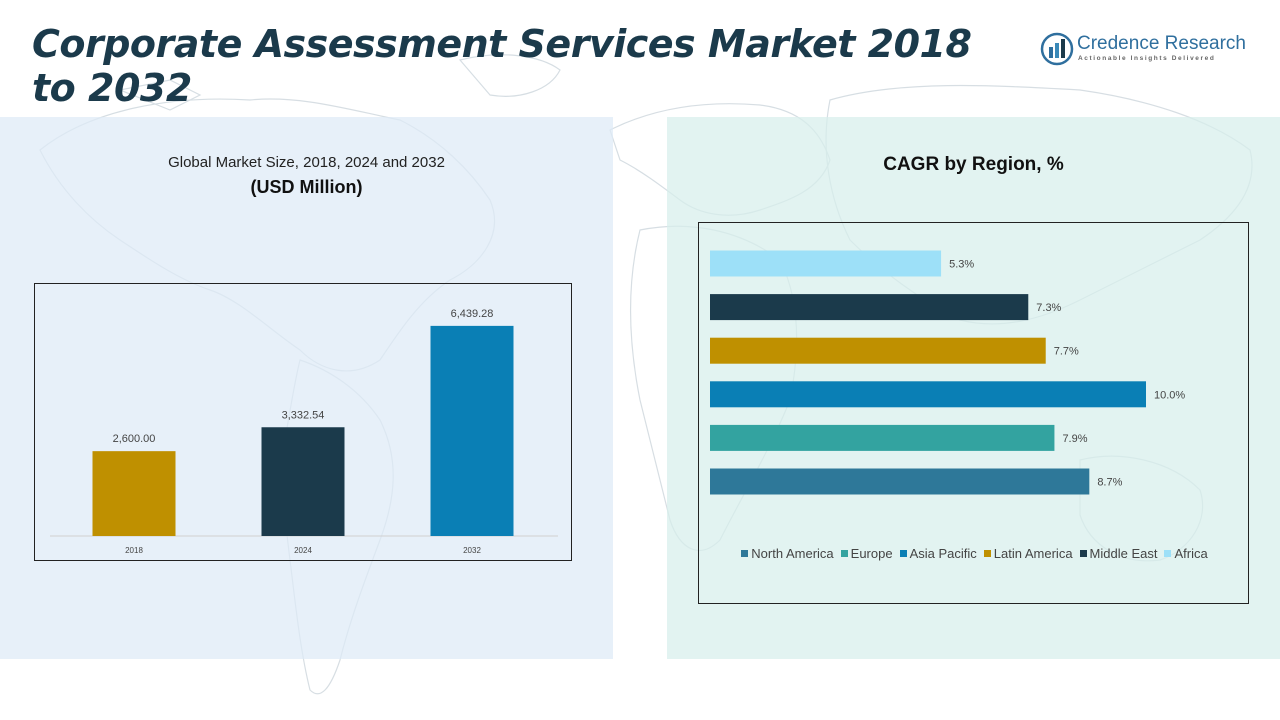 The image size is (1280, 720). Describe the element at coordinates (826, 263) in the screenshot. I see `bar-africa` at that location.